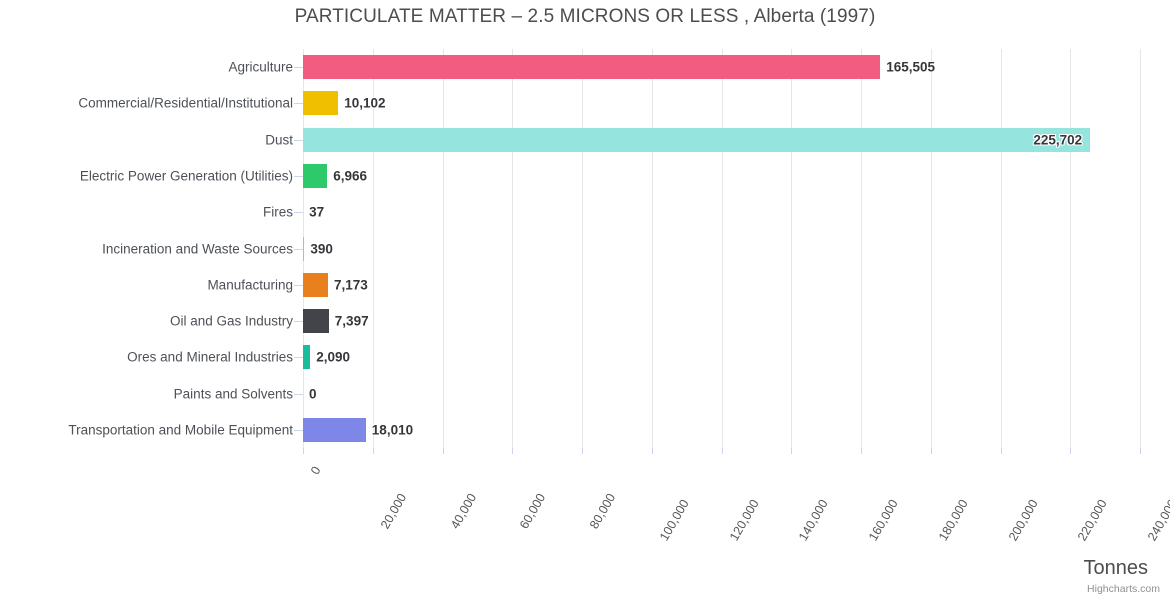 The width and height of the screenshot is (1170, 600). I want to click on x-axis-label: 20,000, so click(403, 494).